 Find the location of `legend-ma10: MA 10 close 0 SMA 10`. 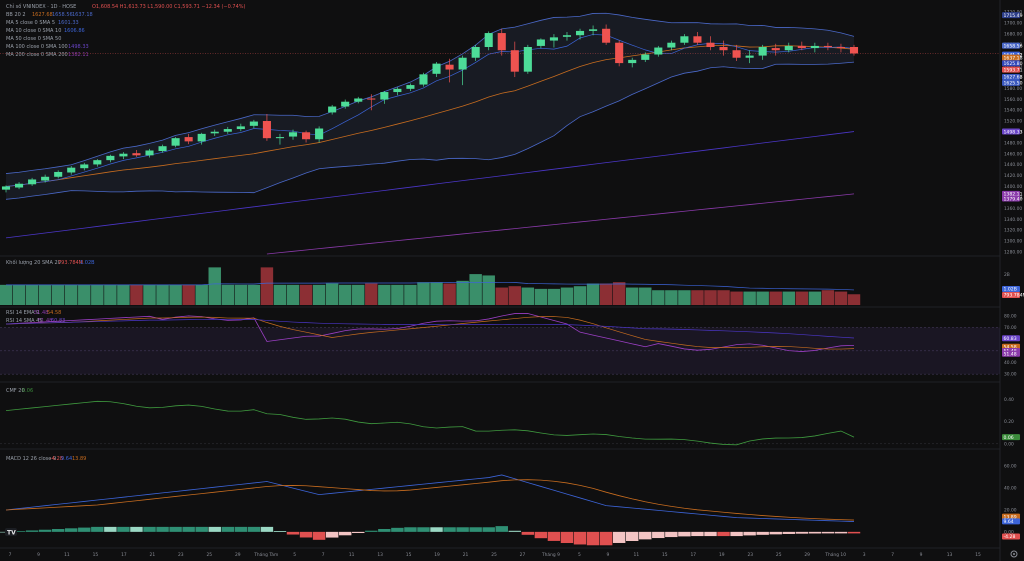

legend-ma10: MA 10 close 0 SMA 10 is located at coordinates (33, 31).